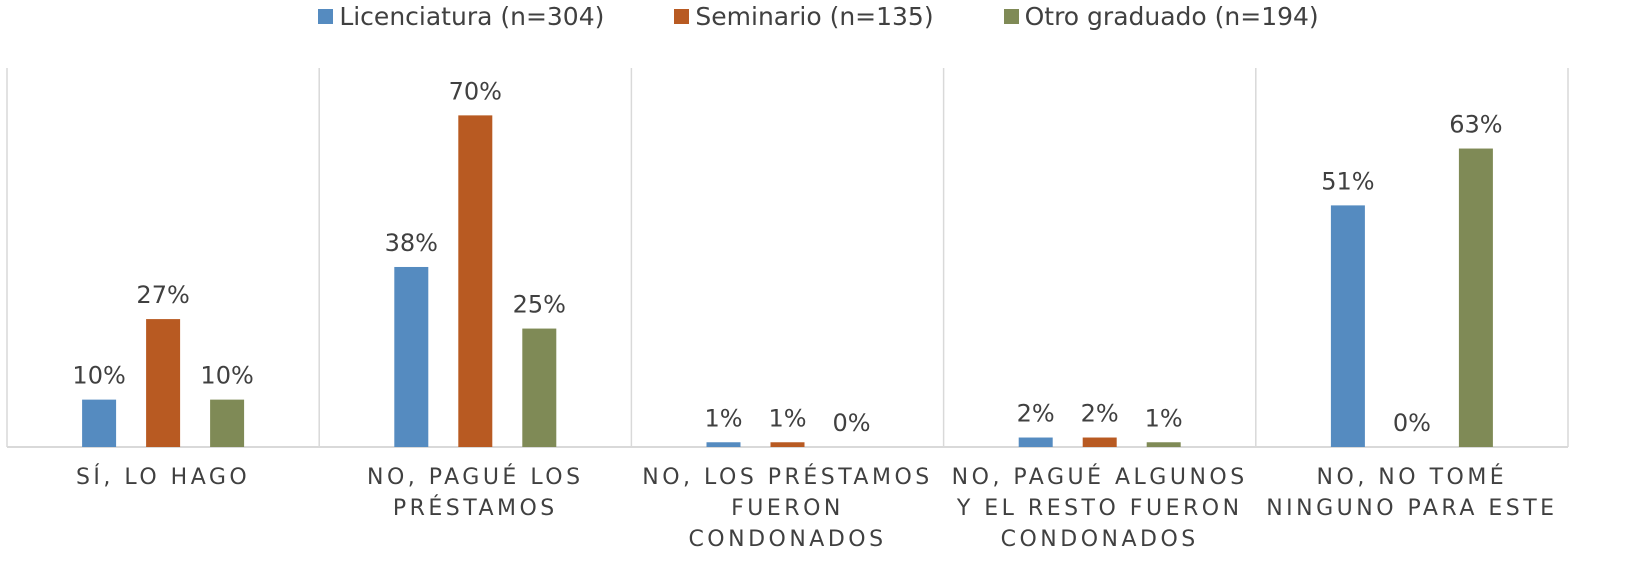 This screenshot has height=577, width=1637. What do you see at coordinates (539, 305) in the screenshot?
I see `data-label: 25%` at bounding box center [539, 305].